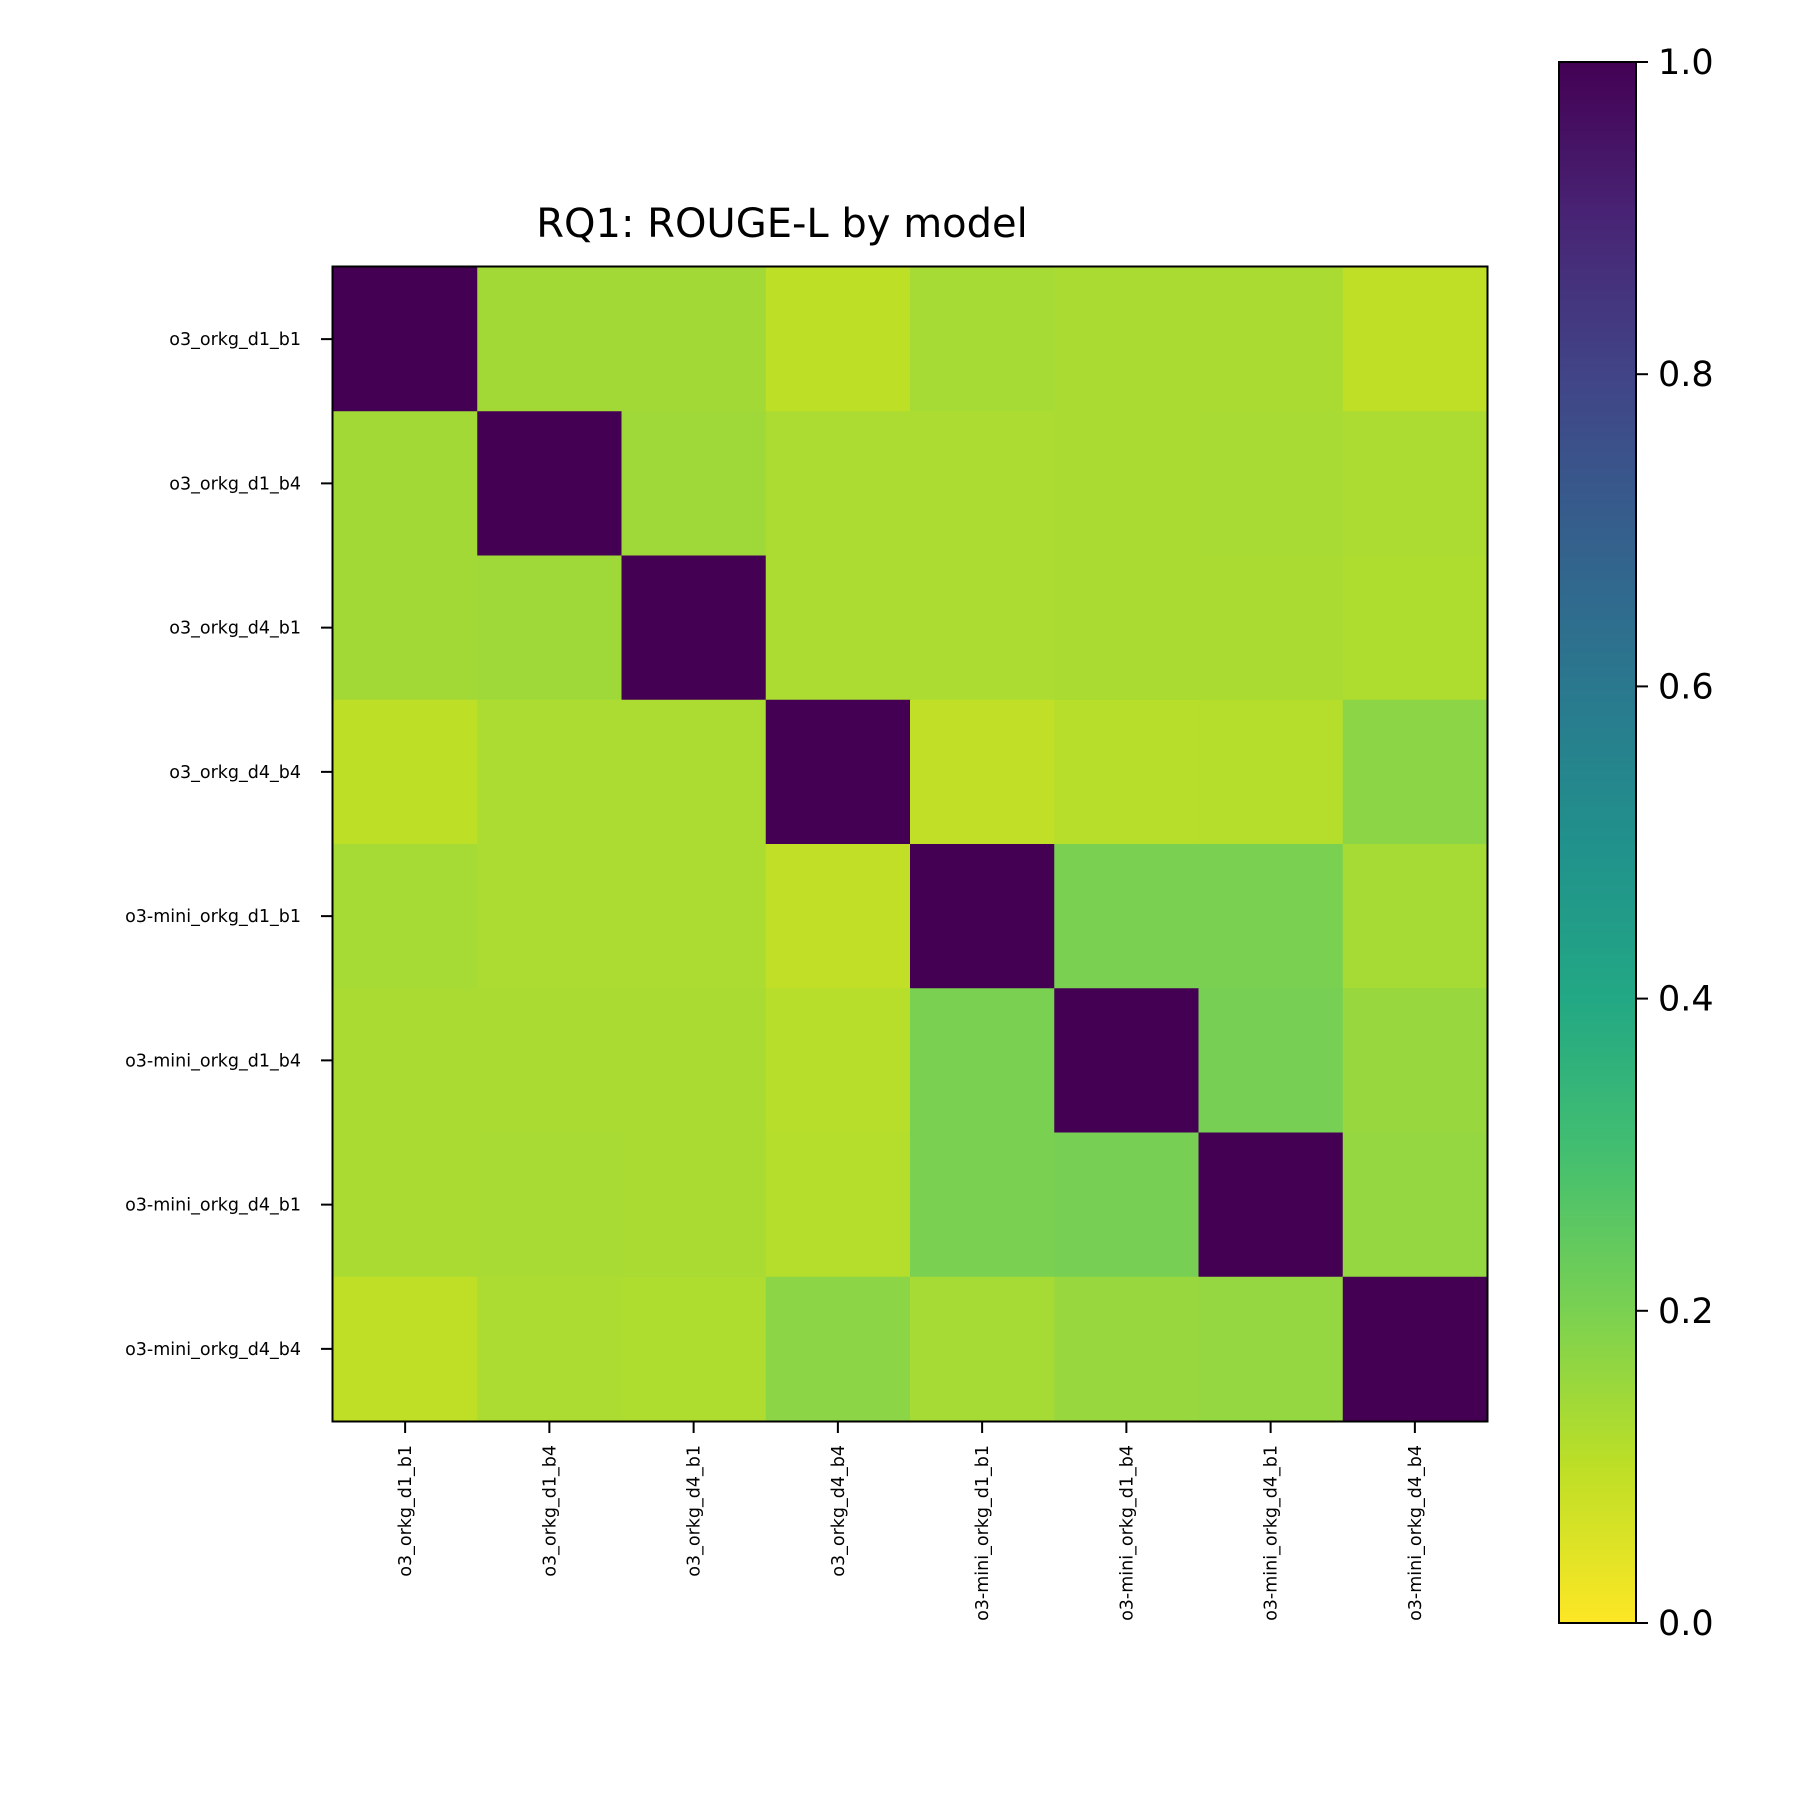 This screenshot has width=1800, height=1800. What do you see at coordinates (1686, 63) in the screenshot?
I see `colorbar-tick-label: 1.0` at bounding box center [1686, 63].